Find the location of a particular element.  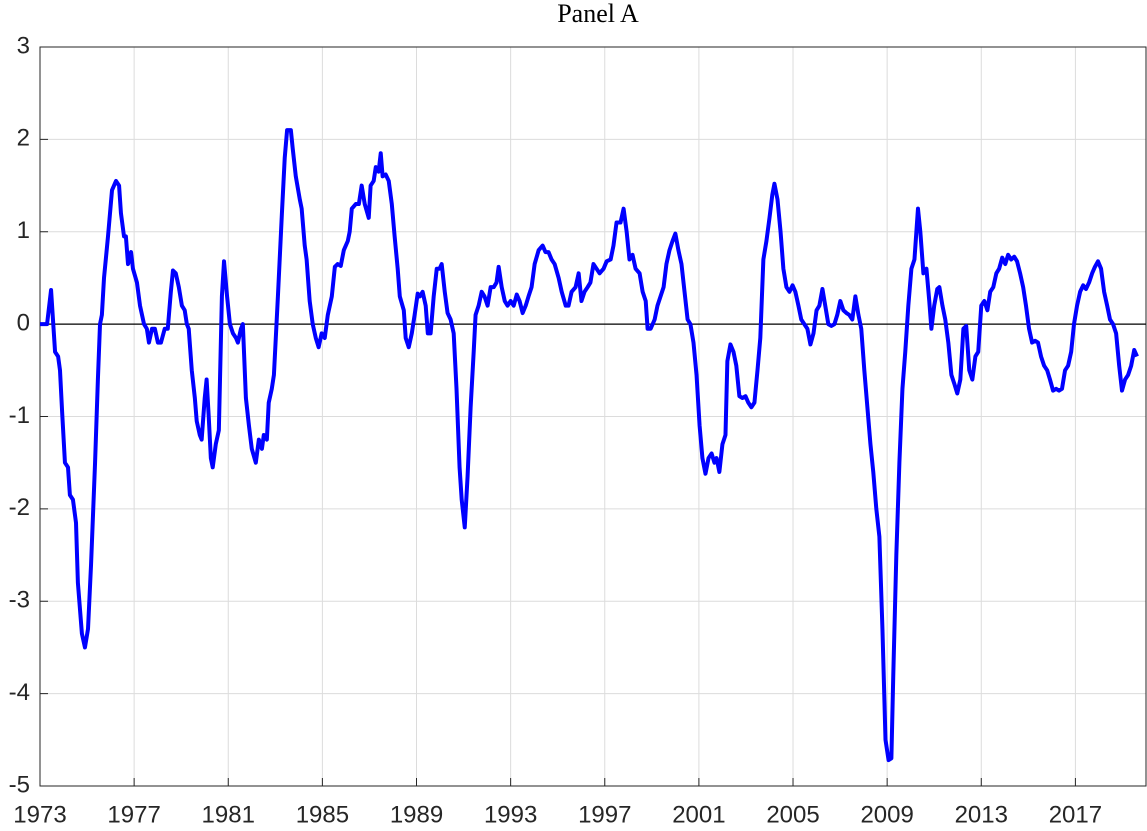

y-tick-label: -3 is located at coordinates (19, 600).